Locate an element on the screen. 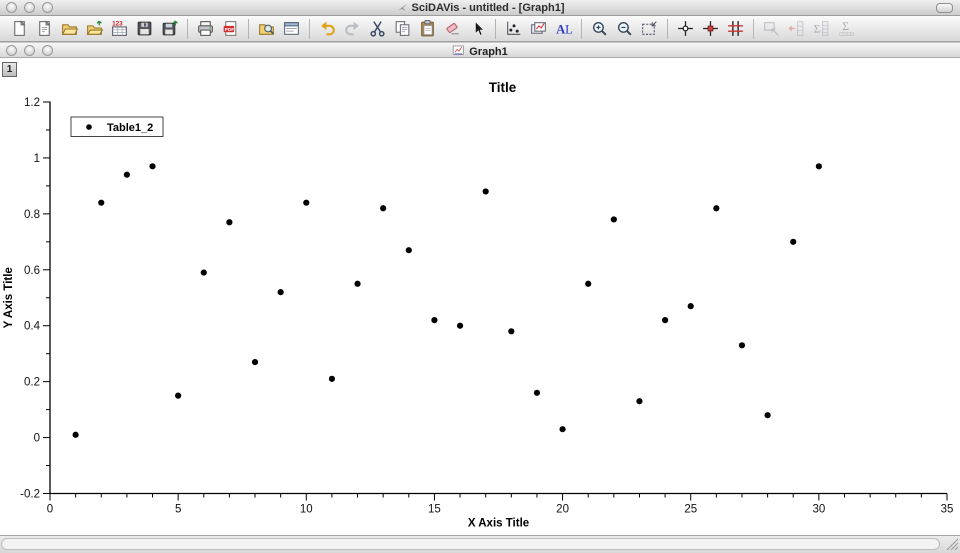 The height and width of the screenshot is (553, 960). data-reader-button is located at coordinates (710, 29).